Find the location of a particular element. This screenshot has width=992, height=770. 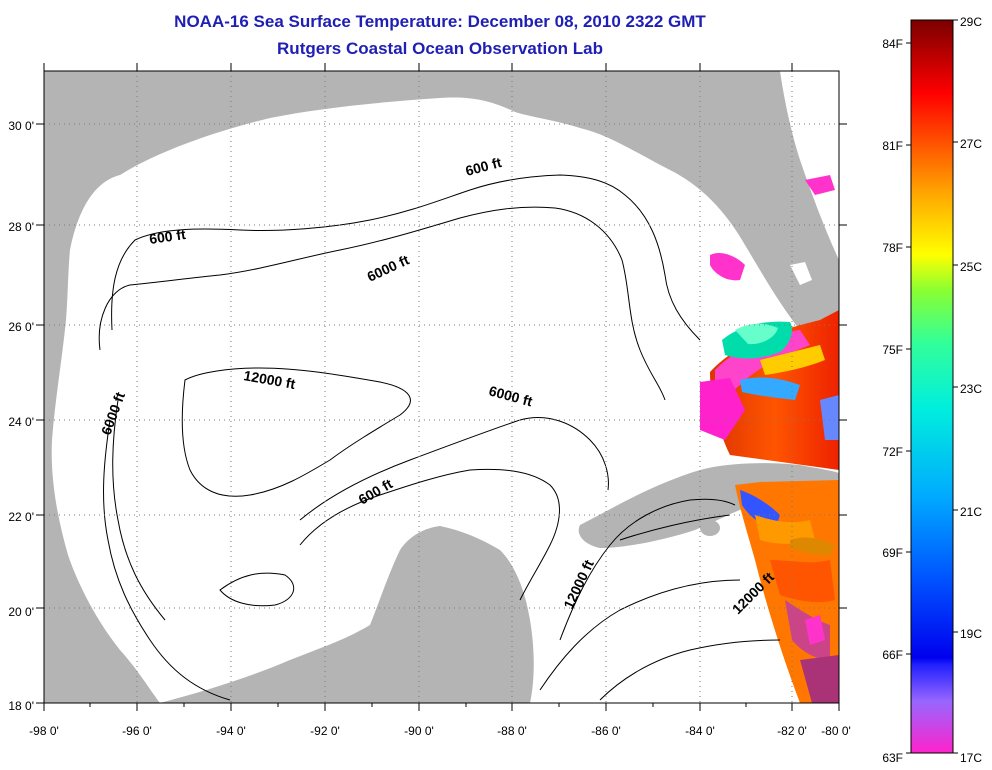

colorbar-f-label: 72F is located at coordinates (892, 452).